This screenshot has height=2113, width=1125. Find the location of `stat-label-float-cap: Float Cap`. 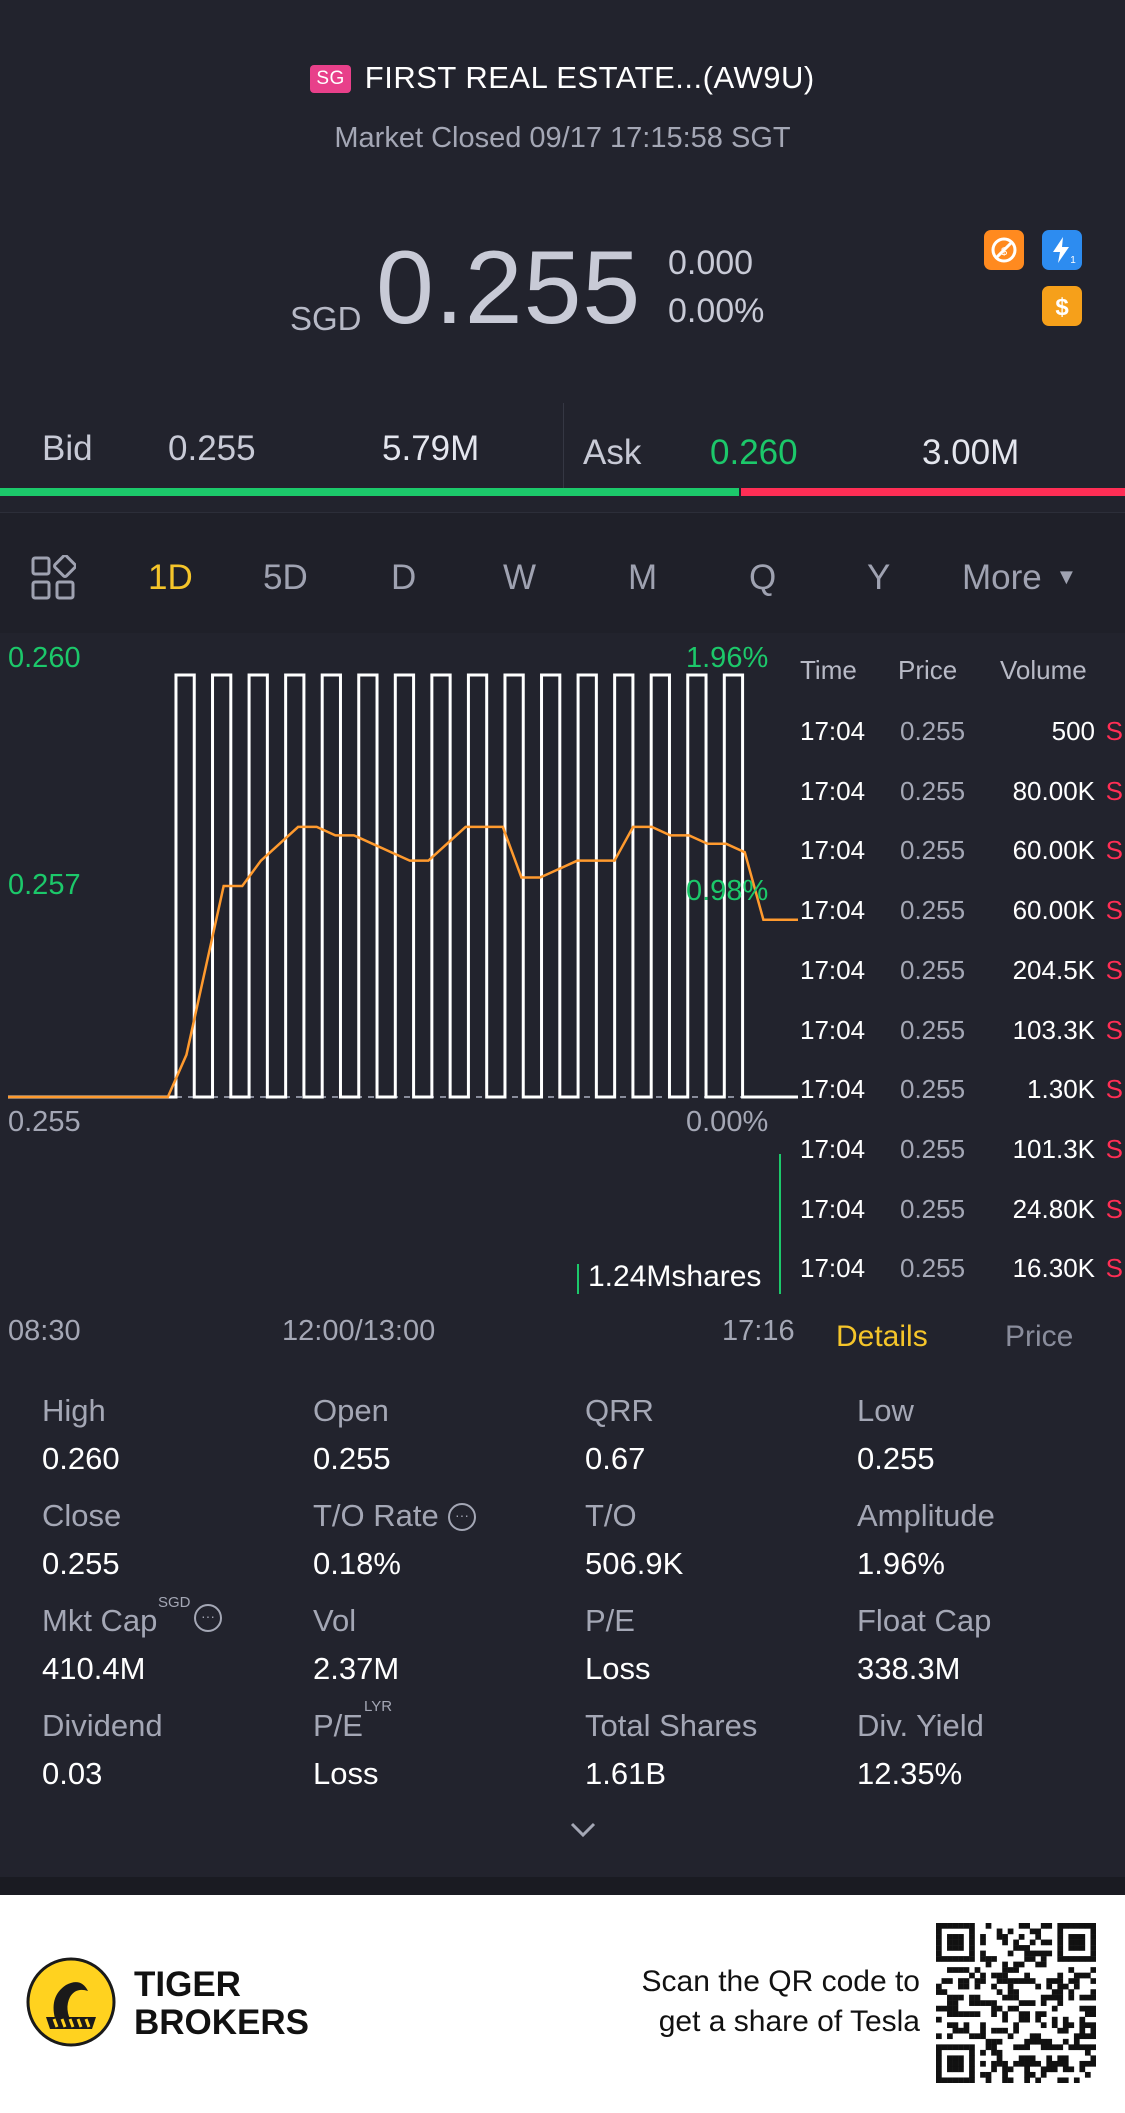

stat-label-float-cap: Float Cap is located at coordinates (924, 1620).